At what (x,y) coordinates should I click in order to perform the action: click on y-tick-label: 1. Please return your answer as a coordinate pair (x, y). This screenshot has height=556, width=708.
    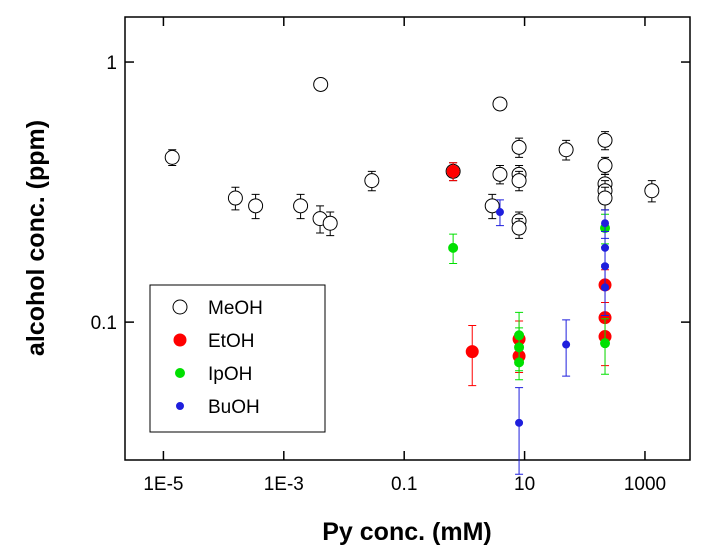
    Looking at the image, I should click on (111, 63).